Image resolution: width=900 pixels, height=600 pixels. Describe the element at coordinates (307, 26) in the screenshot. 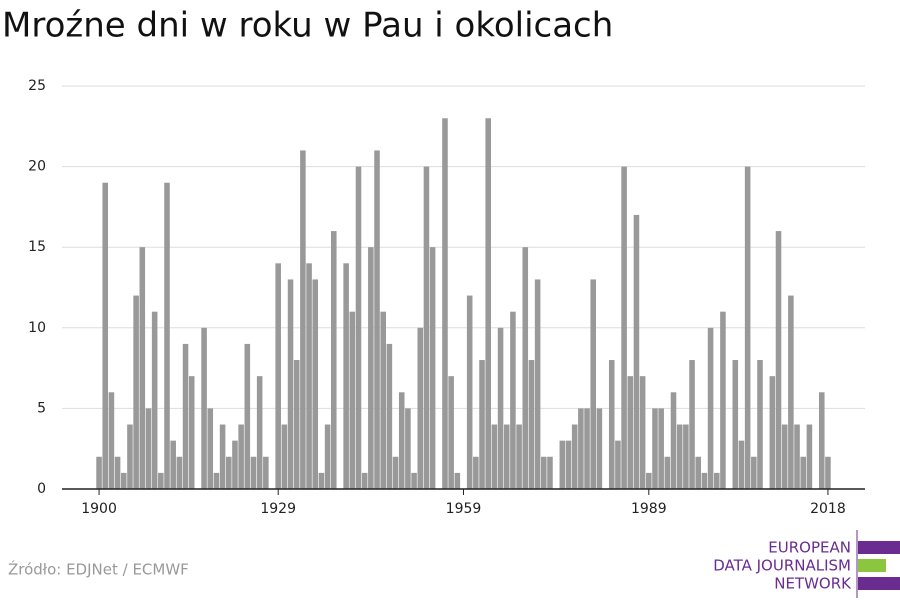

I see `chart-title: Mroźne dni w roku w Pau i okolicach` at that location.